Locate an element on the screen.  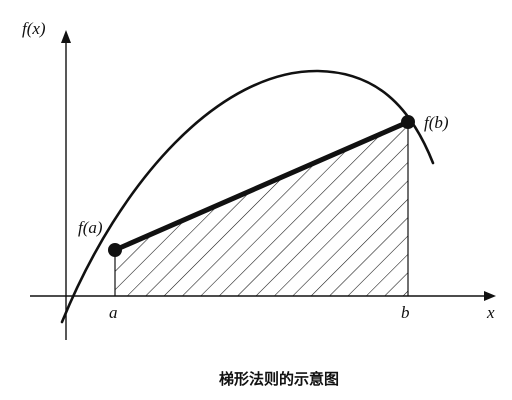
point-b-label: f(b) is located at coordinates (436, 122).